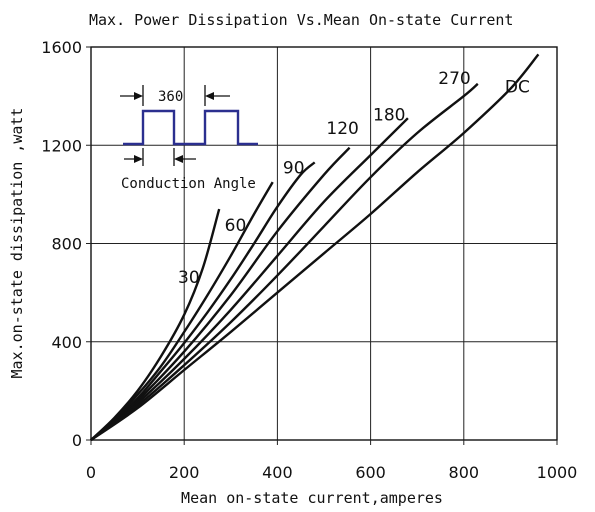  Describe the element at coordinates (77, 440) in the screenshot. I see `y-tick-label: 0` at that location.